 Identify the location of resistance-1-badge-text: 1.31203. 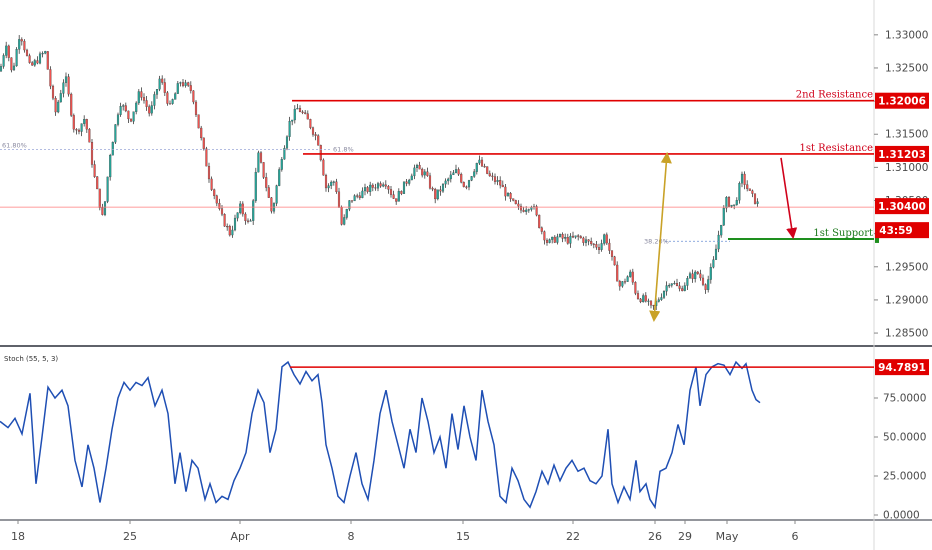
(902, 155).